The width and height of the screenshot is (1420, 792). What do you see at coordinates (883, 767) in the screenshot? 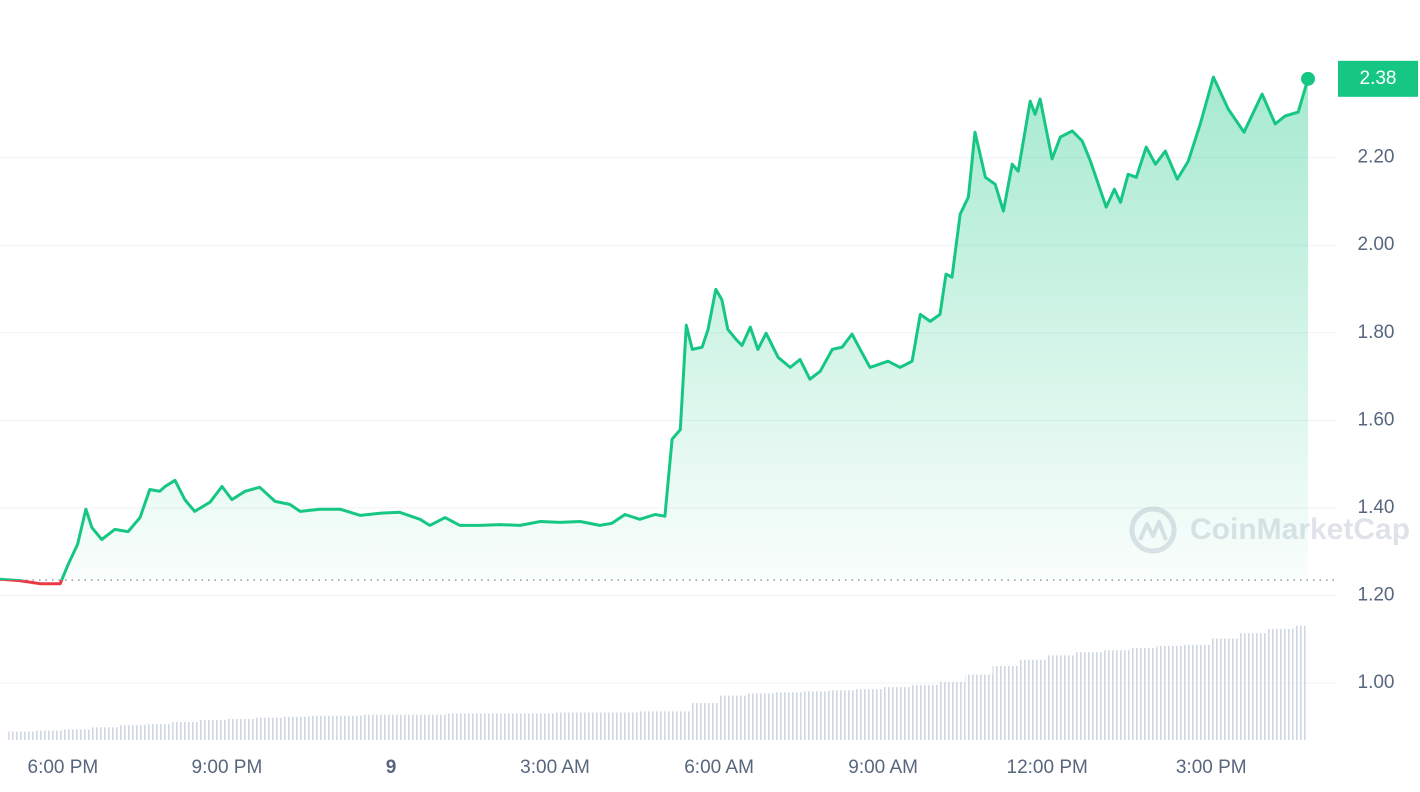
I see `x-tick-label: 9:00 AM` at bounding box center [883, 767].